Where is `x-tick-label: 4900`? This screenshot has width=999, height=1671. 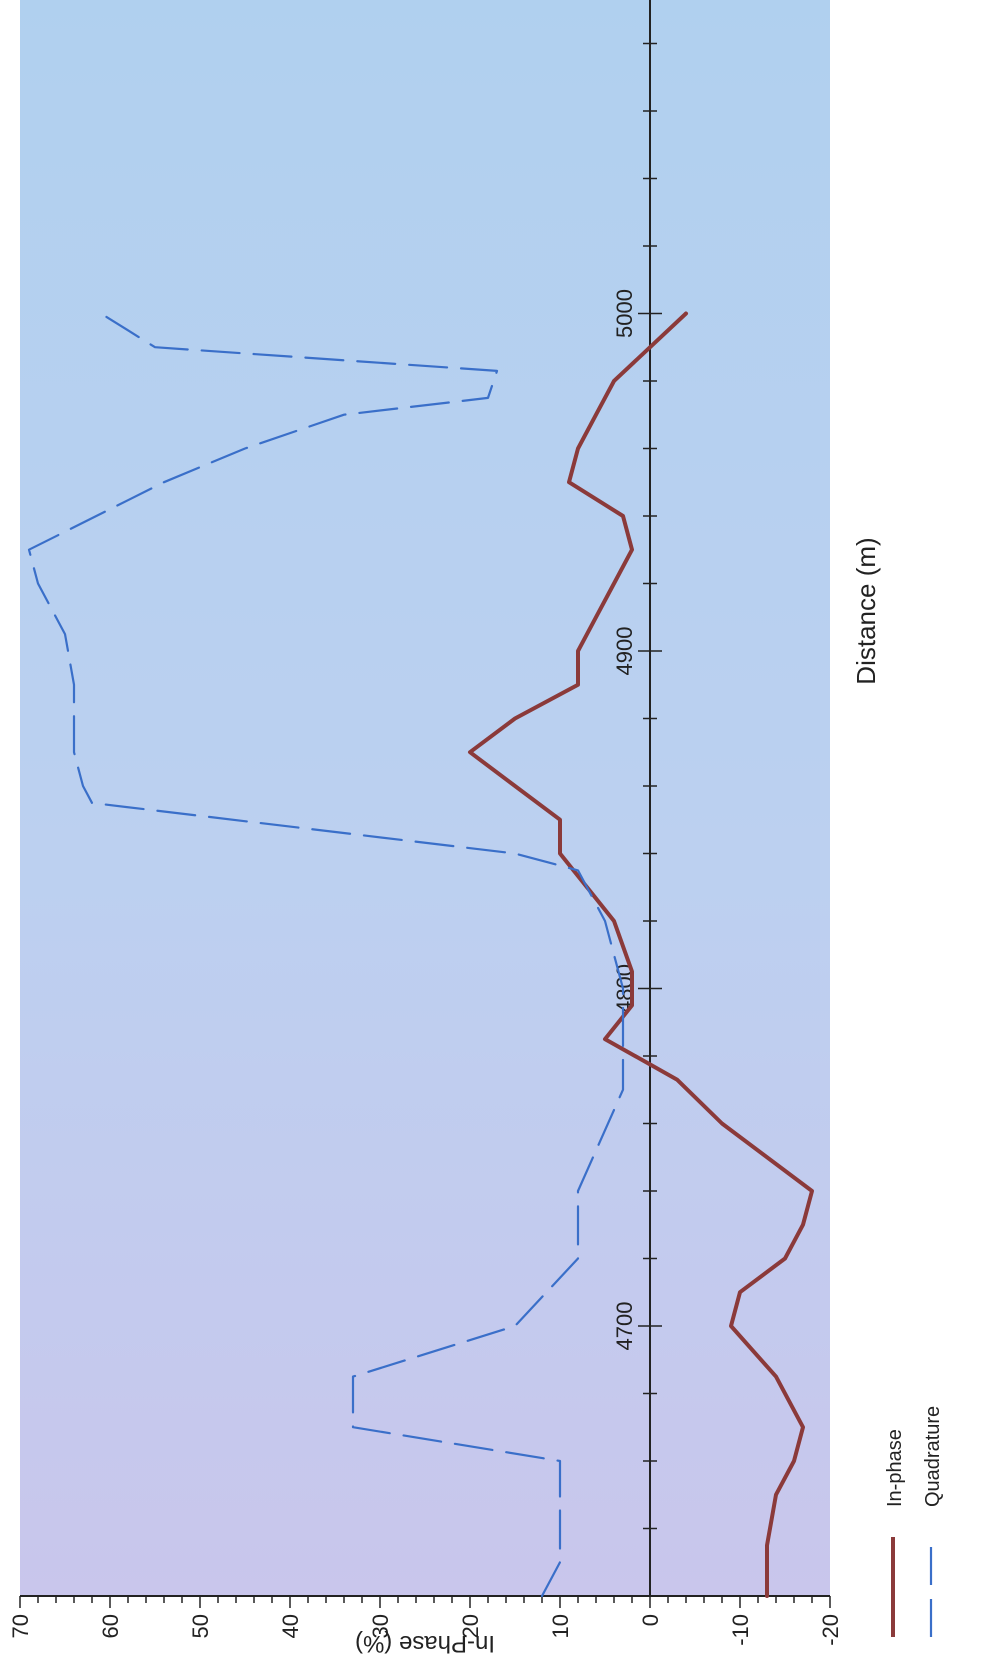 x-tick-label: 4900 is located at coordinates (624, 651).